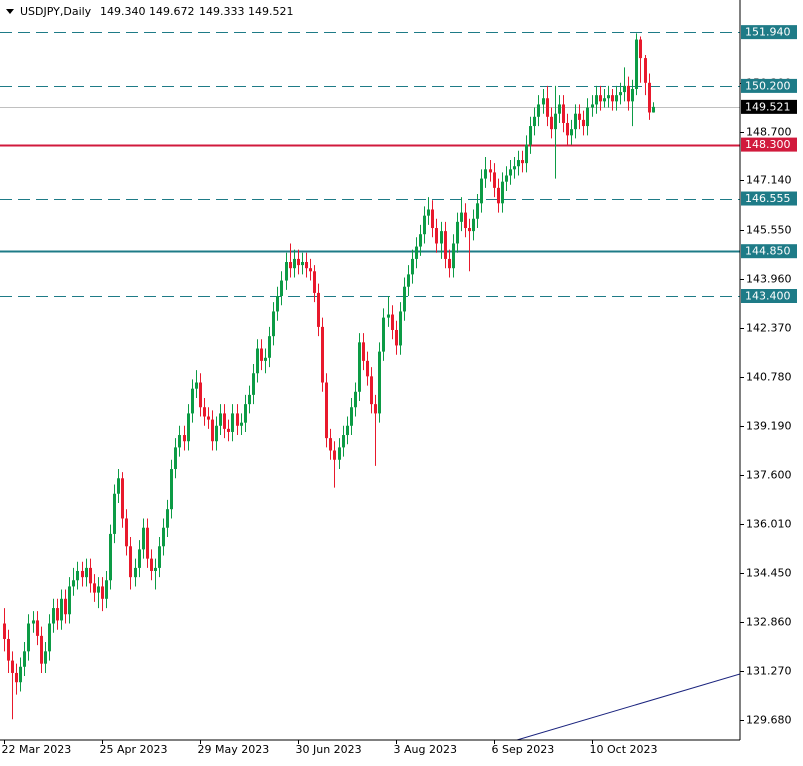  What do you see at coordinates (769, 720) in the screenshot?
I see `y-tick-label: 129.680` at bounding box center [769, 720].